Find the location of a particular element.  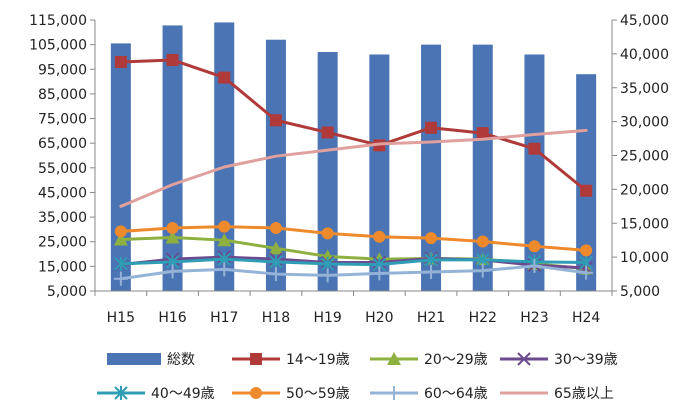

series-1-point-H23 is located at coordinates (534, 148).